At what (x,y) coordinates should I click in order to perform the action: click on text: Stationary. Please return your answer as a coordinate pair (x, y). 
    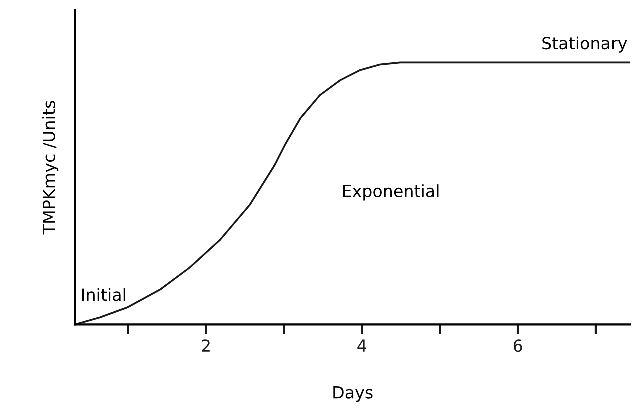
    Looking at the image, I should click on (585, 44).